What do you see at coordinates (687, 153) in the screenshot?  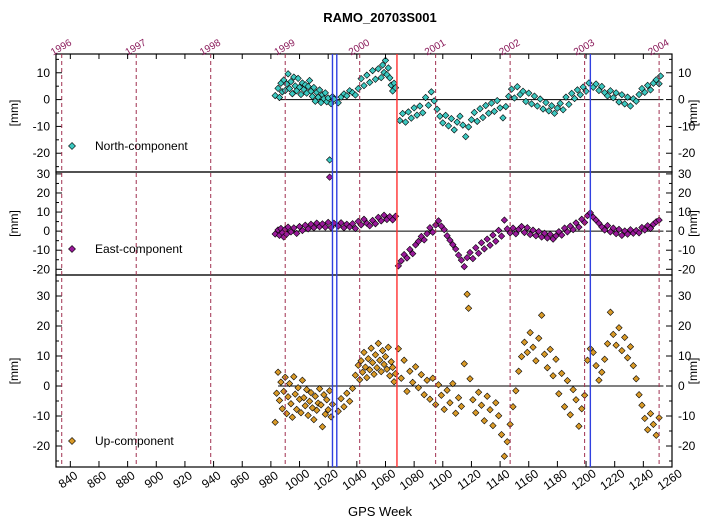 I see `y-tick-label-right: -20` at bounding box center [687, 153].